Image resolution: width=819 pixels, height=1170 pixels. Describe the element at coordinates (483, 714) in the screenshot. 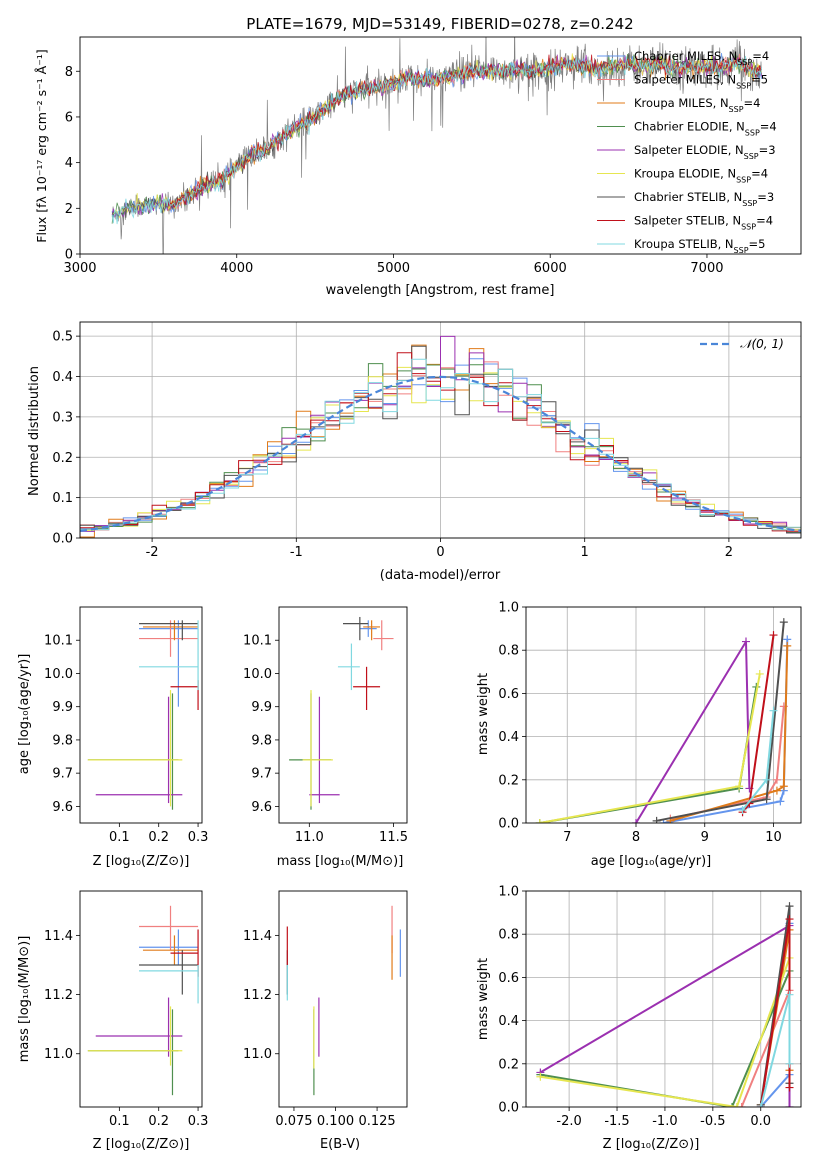

I see `age-weight-ylabel: mass weight` at that location.